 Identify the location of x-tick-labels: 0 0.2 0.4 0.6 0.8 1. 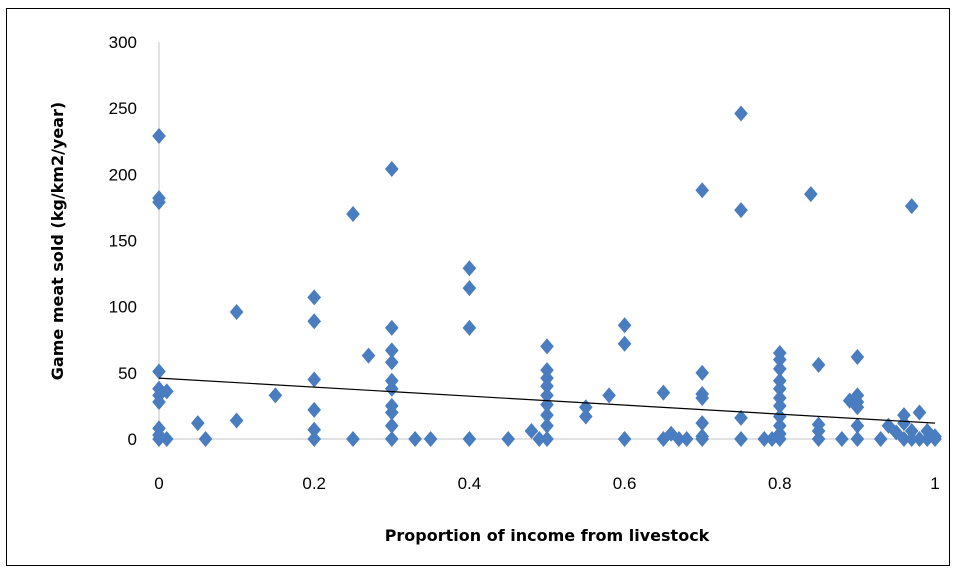
(546, 483).